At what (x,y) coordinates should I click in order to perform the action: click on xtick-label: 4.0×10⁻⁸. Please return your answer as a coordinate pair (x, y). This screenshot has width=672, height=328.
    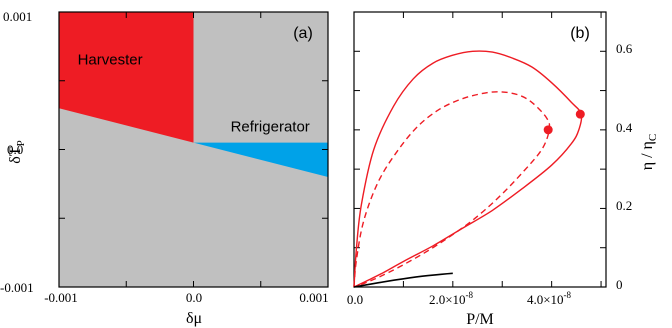
    Looking at the image, I should click on (549, 298).